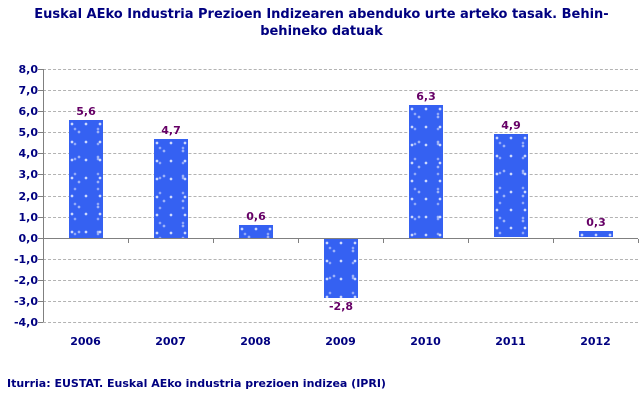  I want to click on y-axis-tick-label: -2,0, so click(25, 280).